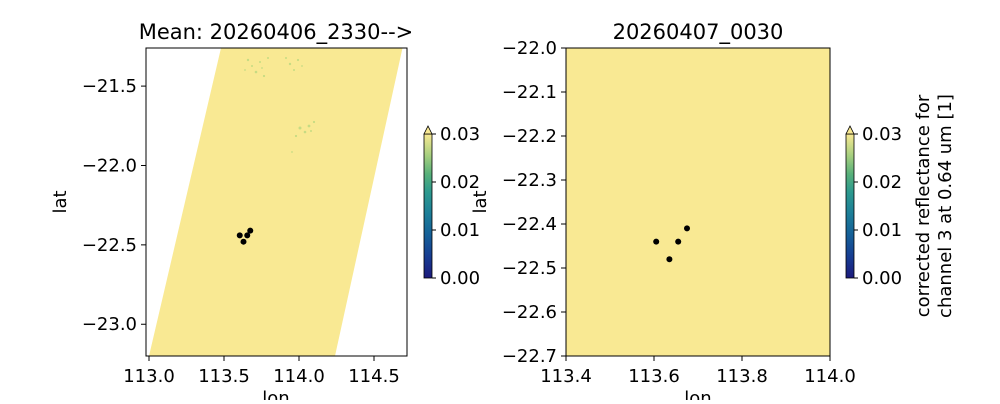 The width and height of the screenshot is (1000, 404). I want to click on y-tick-label: −22.2, so click(529, 136).